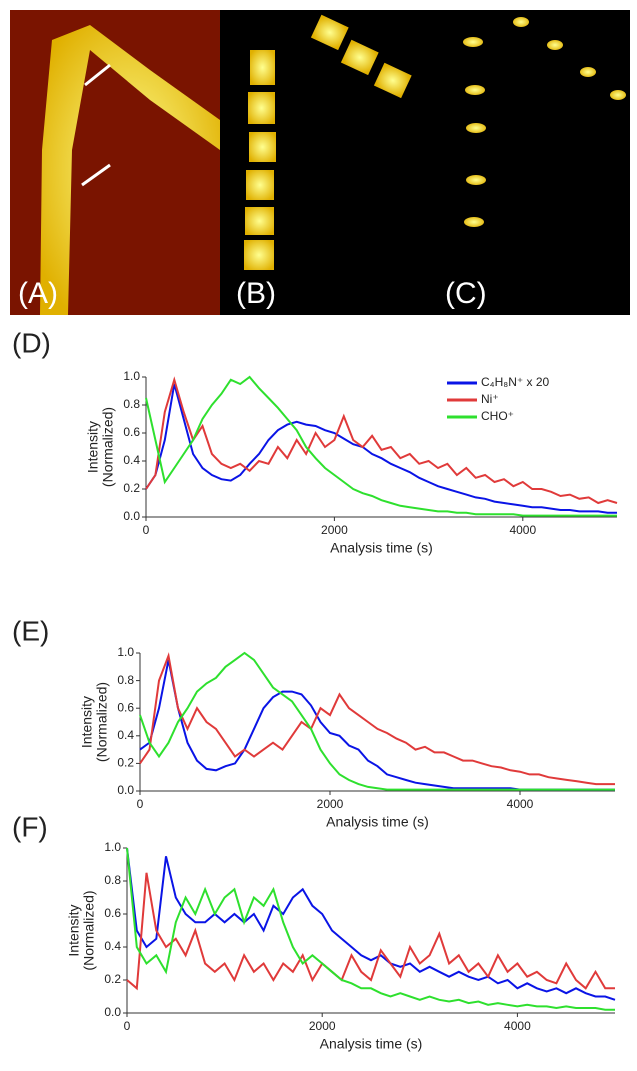  Describe the element at coordinates (530, 162) in the screenshot. I see `image-c` at that location.